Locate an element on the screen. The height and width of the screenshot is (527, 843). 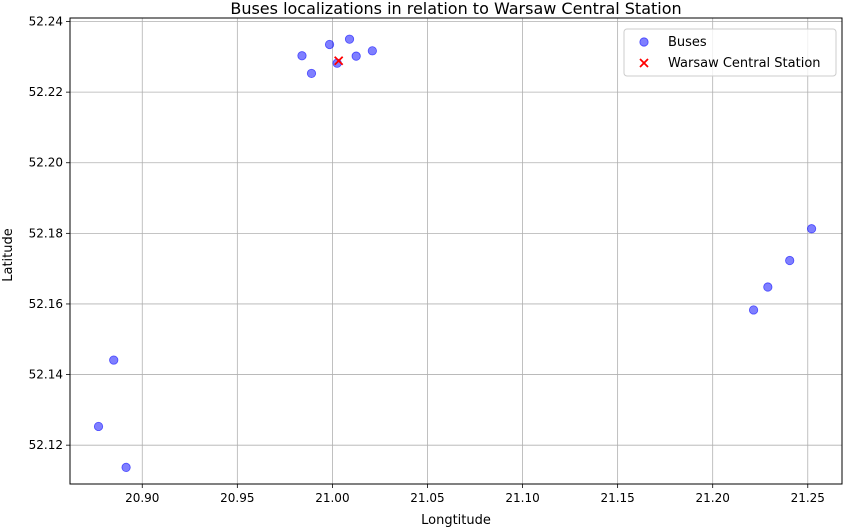
x-axis-label: Longtitude is located at coordinates (456, 520).